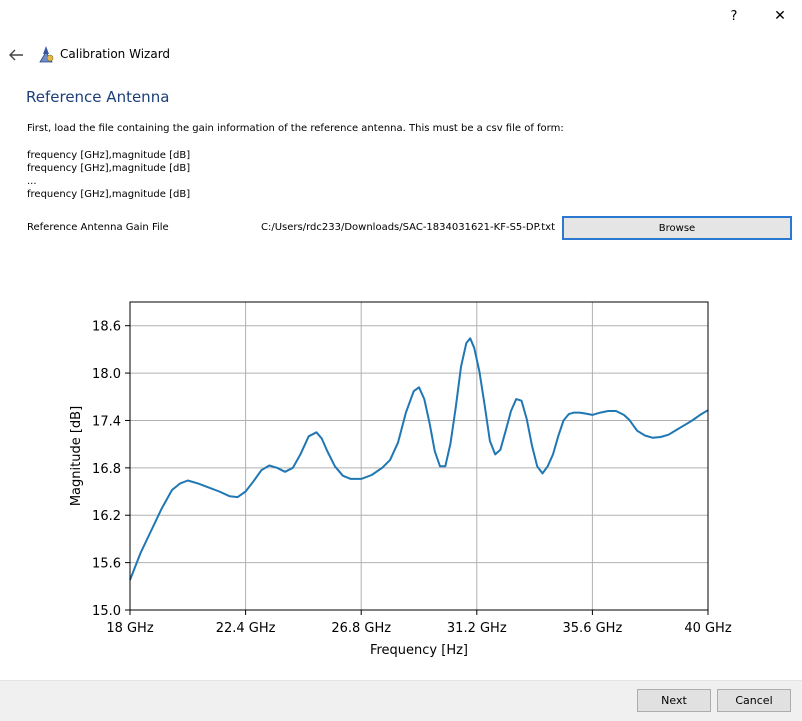 Image resolution: width=802 pixels, height=721 pixels. Describe the element at coordinates (115, 54) in the screenshot. I see `window-title: Calibration Wizard` at that location.